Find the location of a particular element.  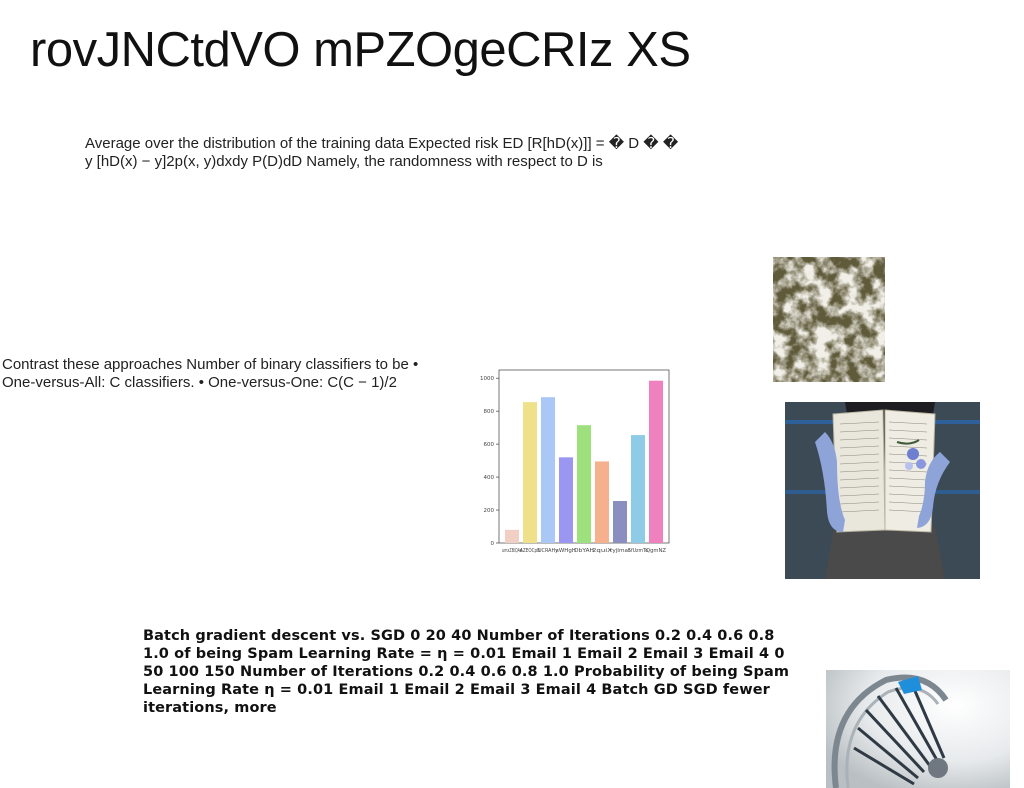

x-tick-label: UCRAHy is located at coordinates (548, 551).